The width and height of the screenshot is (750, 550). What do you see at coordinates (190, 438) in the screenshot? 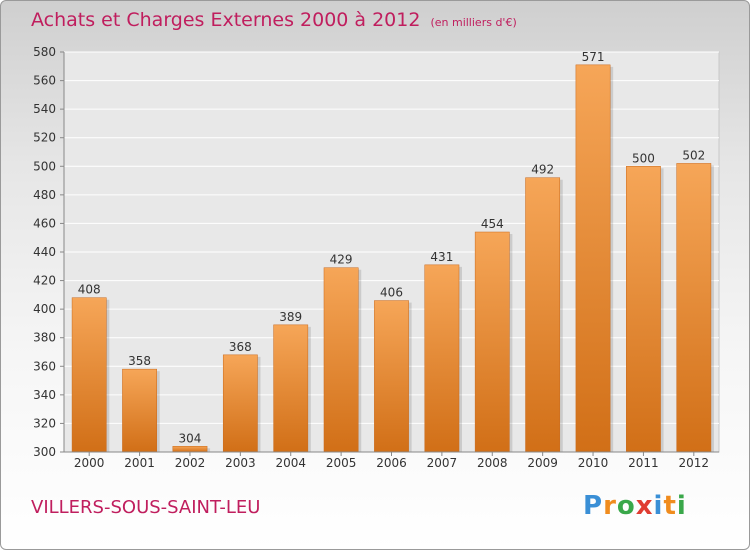
I see `data-label: 304` at bounding box center [190, 438].